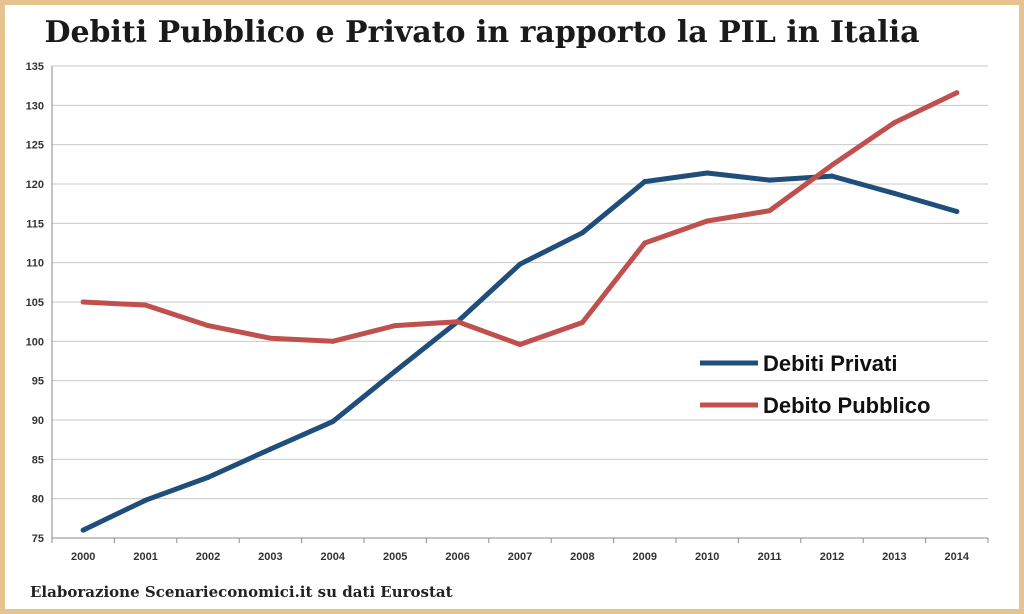 Image resolution: width=1024 pixels, height=614 pixels. What do you see at coordinates (38, 382) in the screenshot?
I see `y-tick-label: 95` at bounding box center [38, 382].